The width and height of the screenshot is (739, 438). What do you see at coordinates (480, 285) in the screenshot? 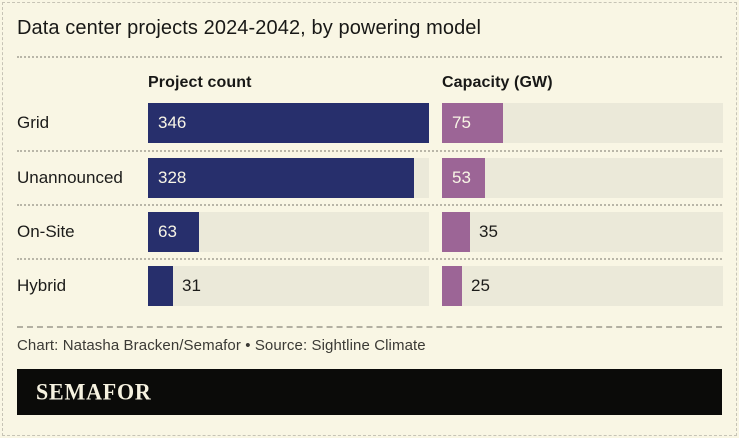
I see `bar-value-label: 25` at bounding box center [480, 285].